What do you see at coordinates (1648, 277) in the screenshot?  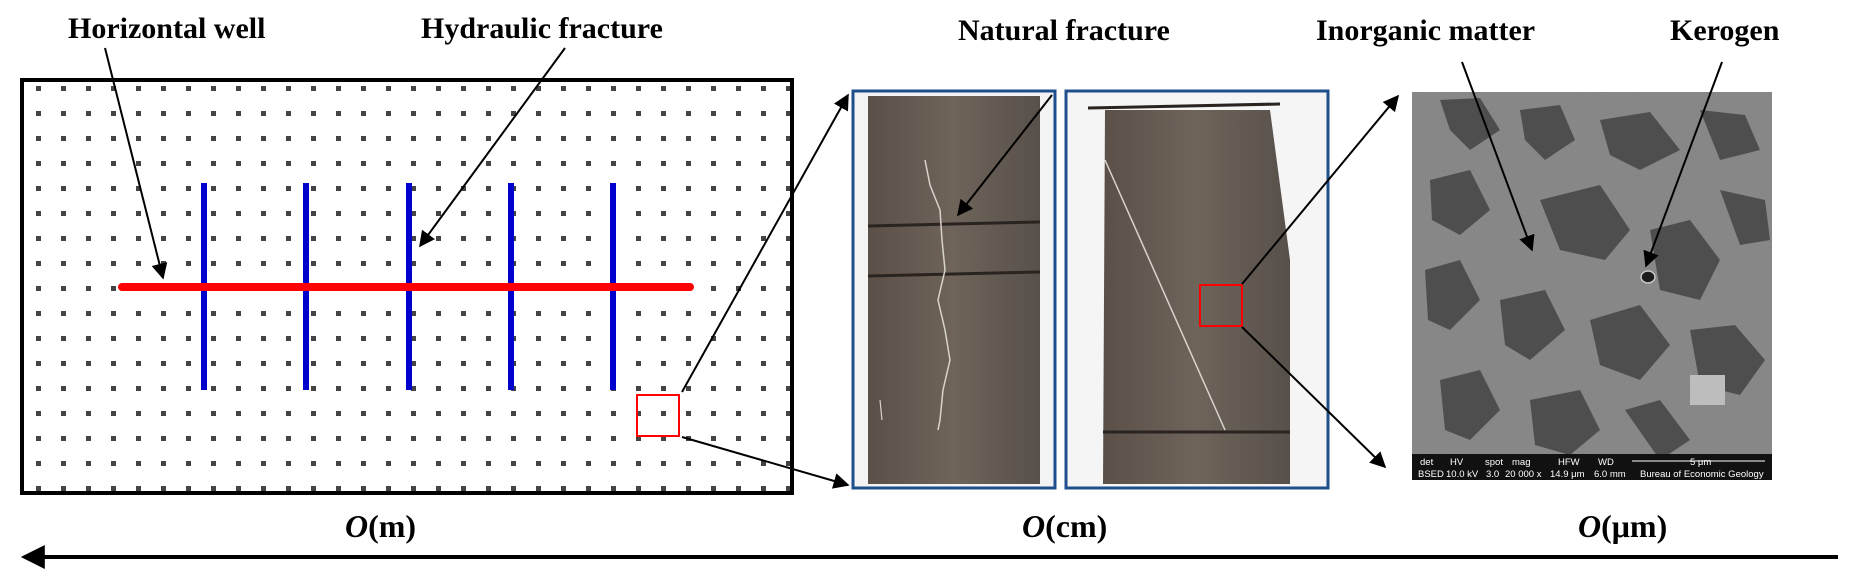 I see `kerogen-pore` at bounding box center [1648, 277].